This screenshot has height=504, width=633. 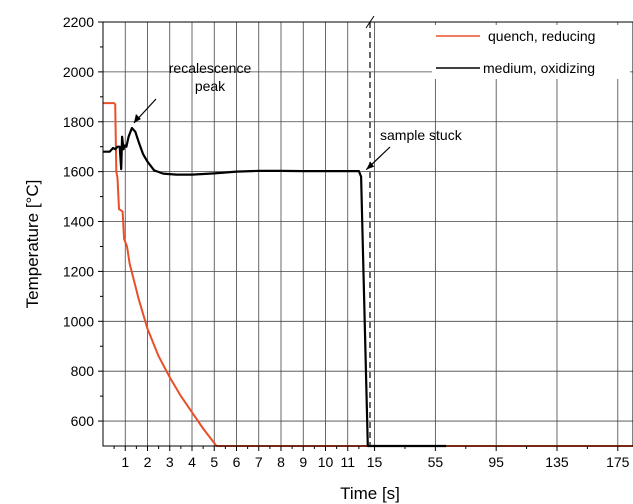 What do you see at coordinates (214, 462) in the screenshot?
I see `x-tick-label: 5` at bounding box center [214, 462].